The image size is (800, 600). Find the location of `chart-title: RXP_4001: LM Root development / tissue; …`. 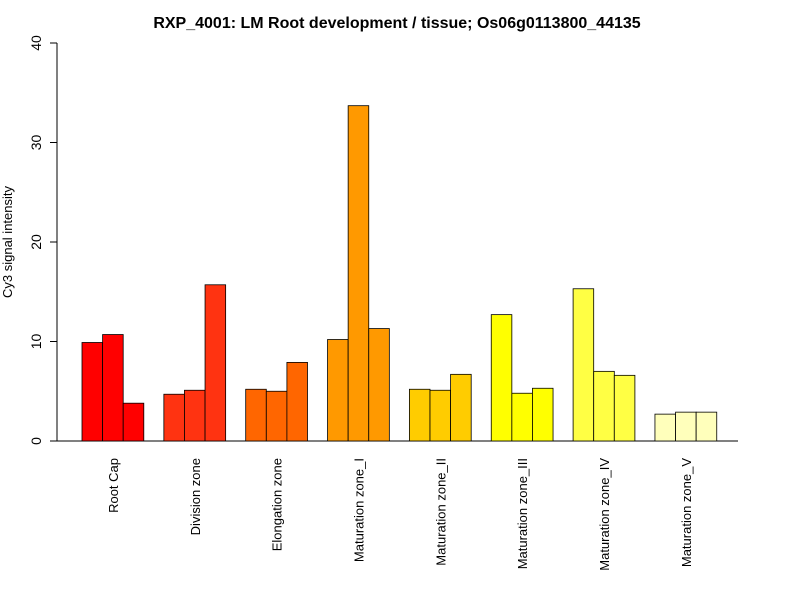

chart-title: RXP_4001: LM Root development / tissue; … is located at coordinates (396, 23).